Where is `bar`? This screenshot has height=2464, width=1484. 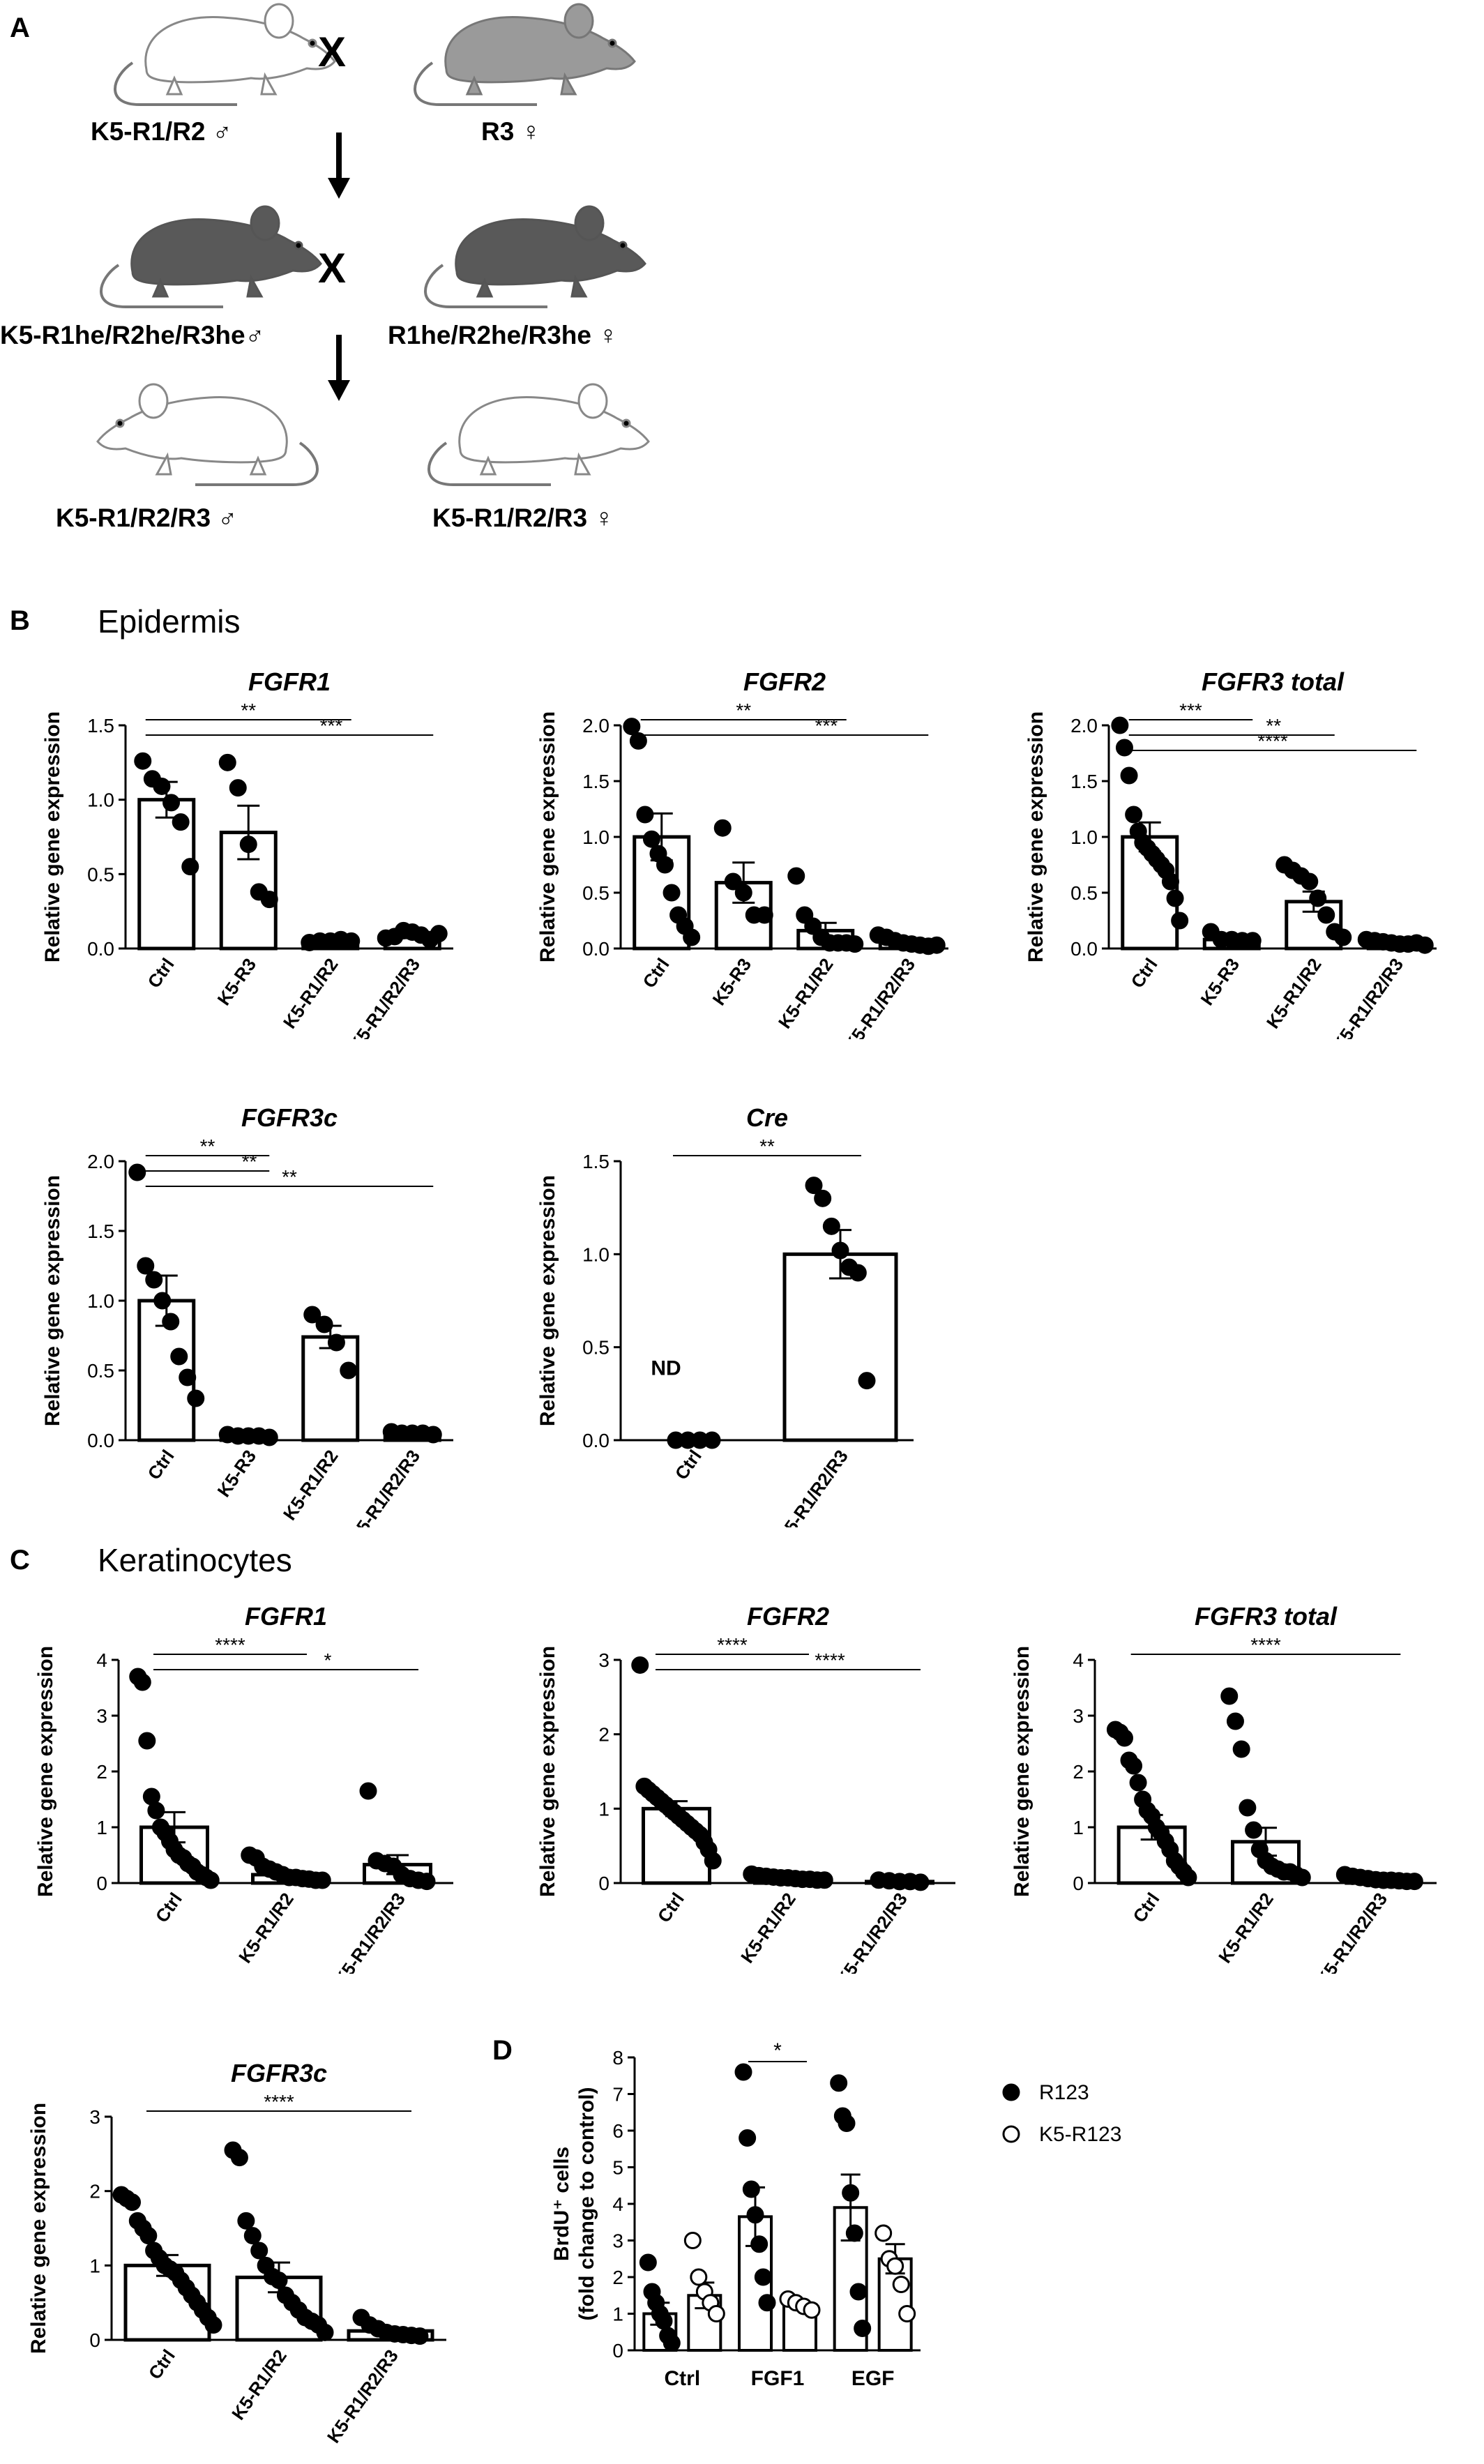 bar is located at coordinates (840, 1347).